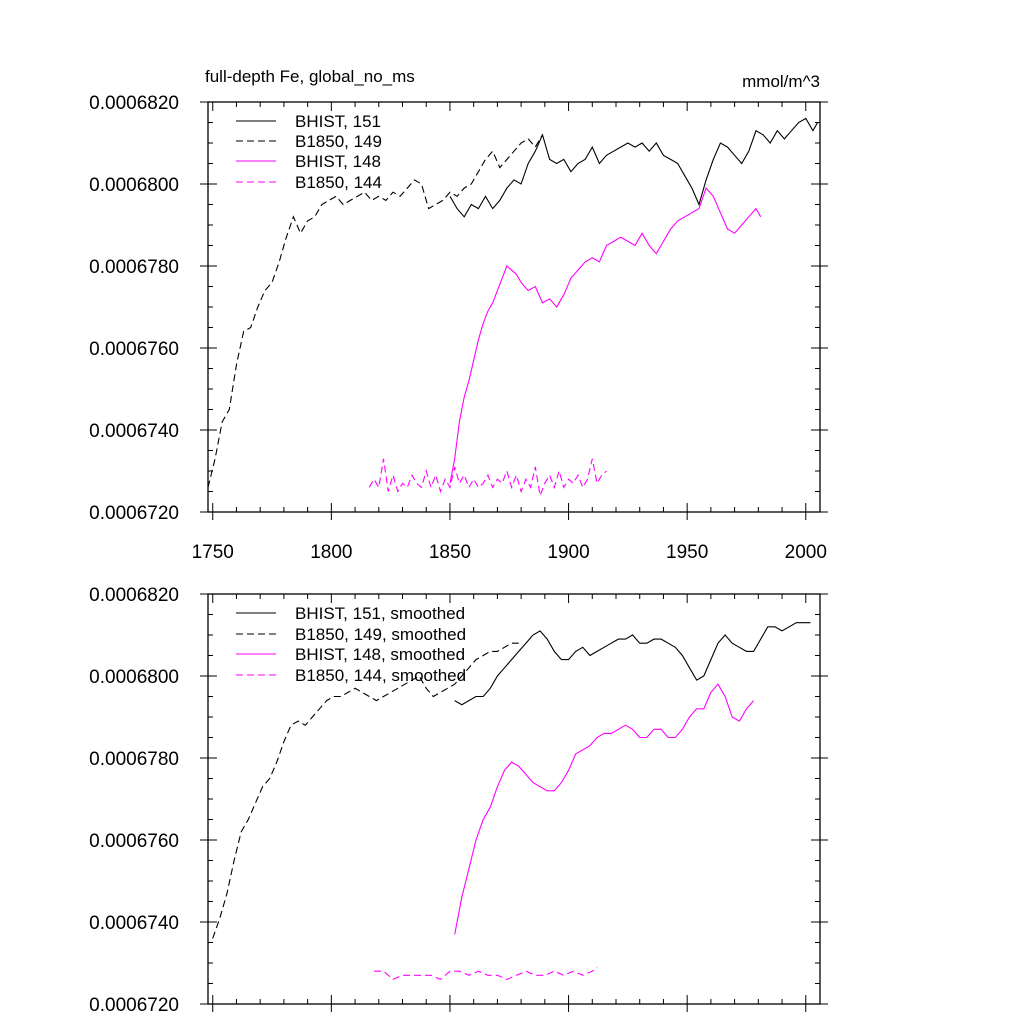 The height and width of the screenshot is (1024, 1024). I want to click on chart-units-label: mmol/m^3, so click(781, 81).